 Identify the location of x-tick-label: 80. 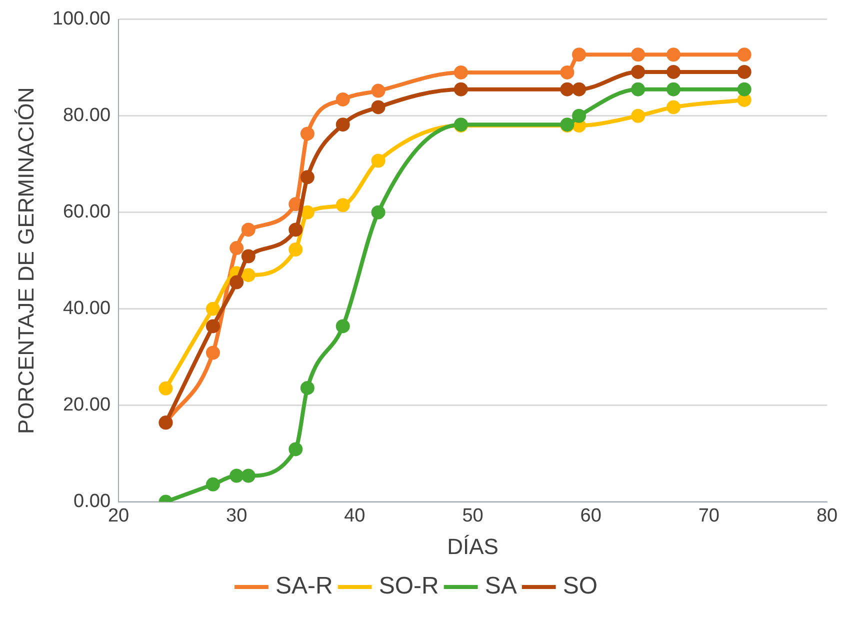
(827, 515).